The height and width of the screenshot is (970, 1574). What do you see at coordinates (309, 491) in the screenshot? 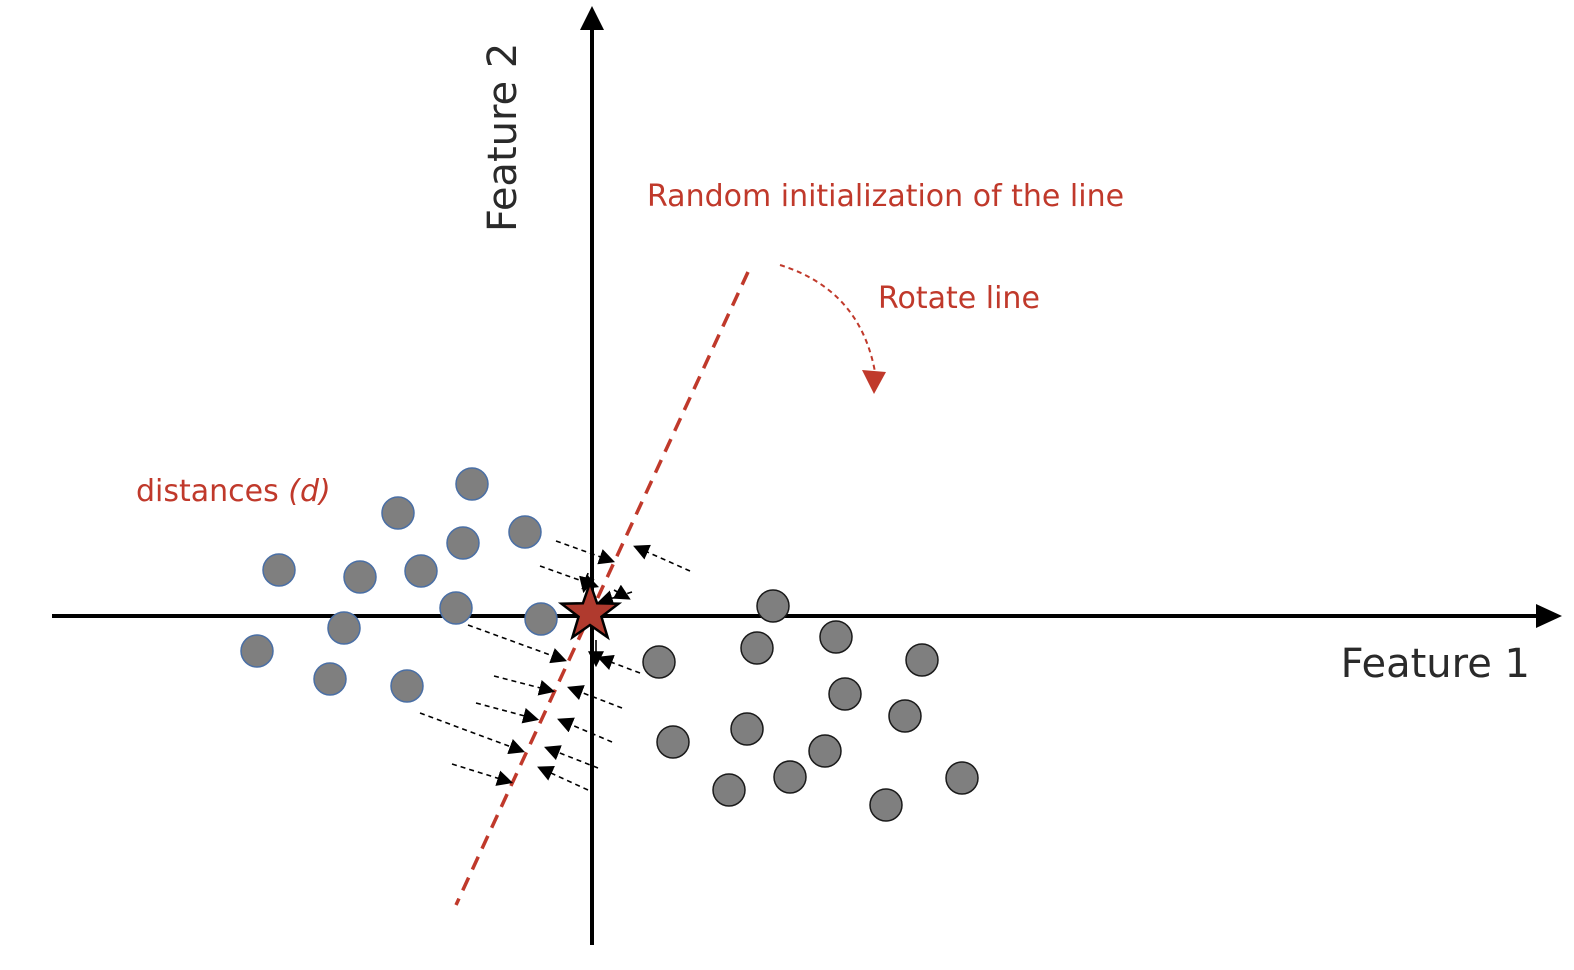
I see `distances-symbol: (d)` at bounding box center [309, 491].